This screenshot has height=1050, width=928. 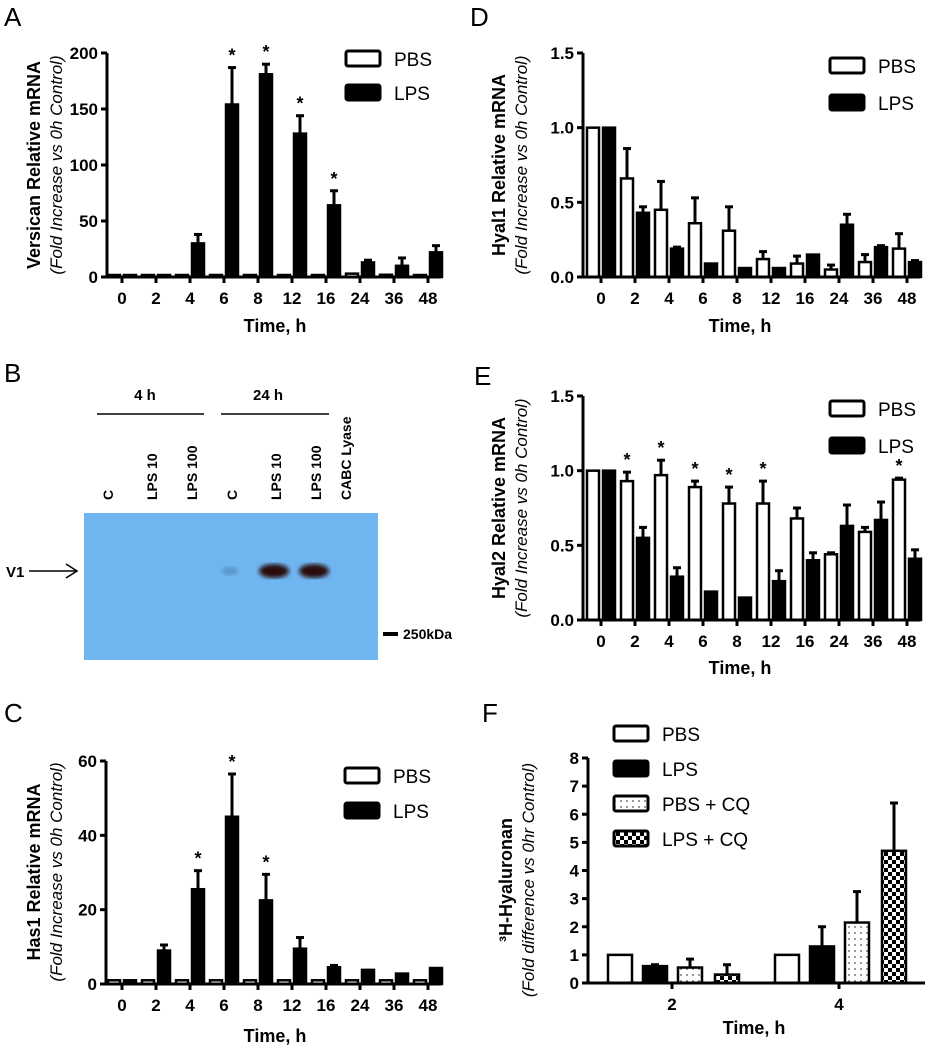 I want to click on x-tick-label: 16, so click(x=326, y=1005).